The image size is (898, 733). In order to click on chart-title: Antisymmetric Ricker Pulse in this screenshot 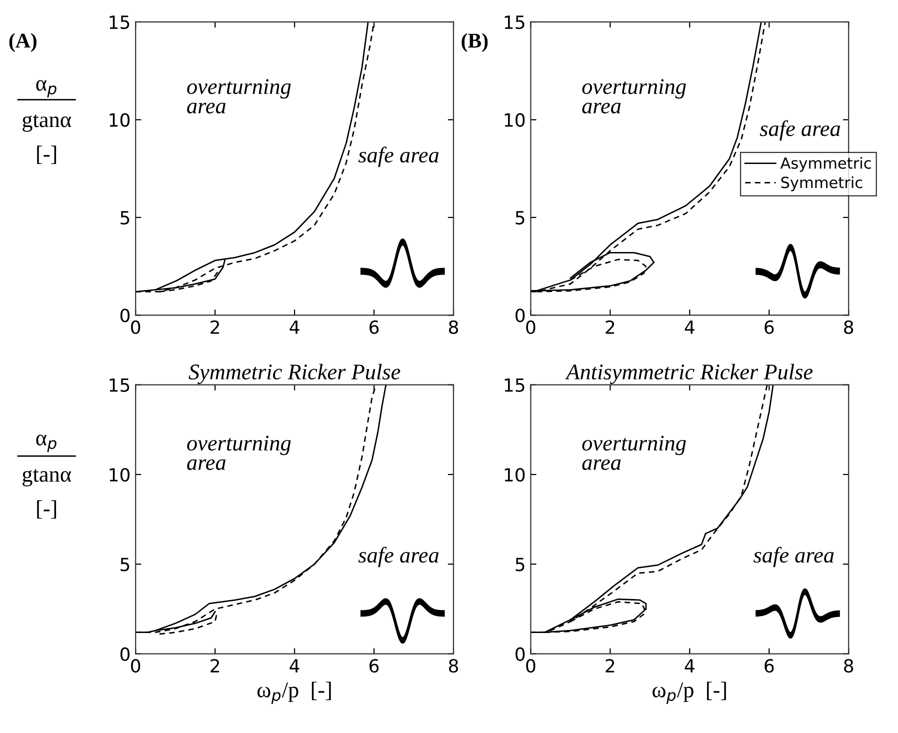, I will do `click(689, 374)`.